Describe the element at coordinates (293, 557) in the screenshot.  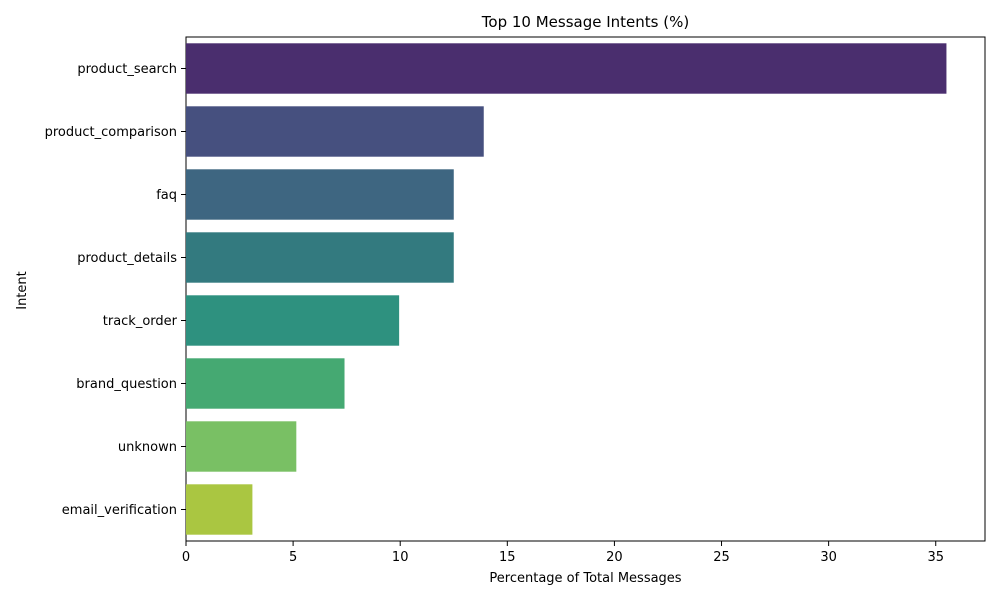
I see `x-tick-label: 5` at that location.